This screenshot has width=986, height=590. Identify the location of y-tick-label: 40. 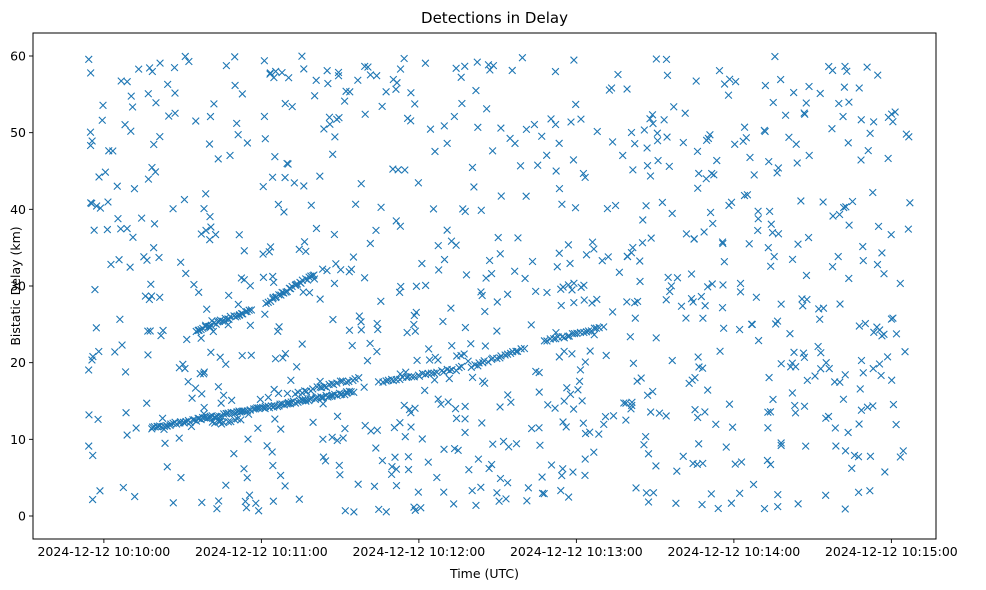
(18, 209).